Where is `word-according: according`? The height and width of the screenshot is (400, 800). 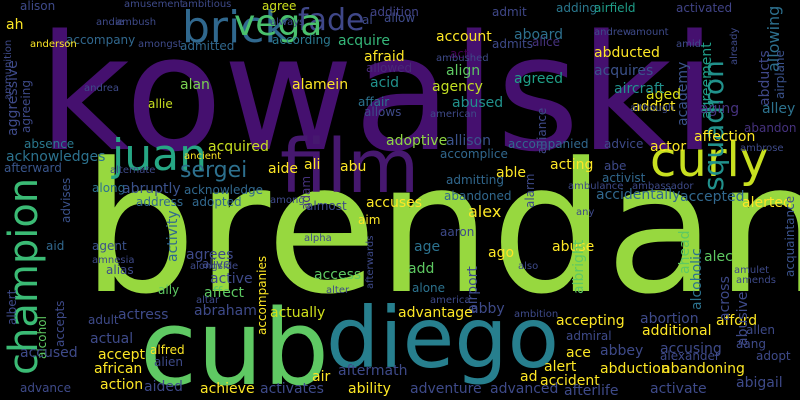
word-according: according is located at coordinates (301, 40).